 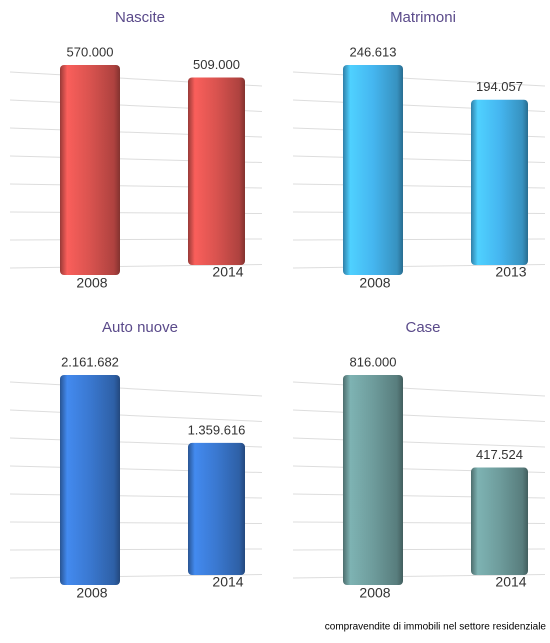 What do you see at coordinates (373, 51) in the screenshot?
I see `value-label: 246.613` at bounding box center [373, 51].